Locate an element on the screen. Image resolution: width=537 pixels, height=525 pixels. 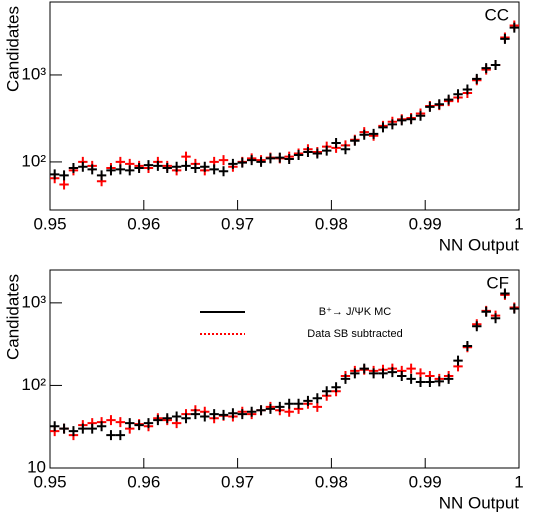
legend-label: B⁺→ J/ΨK MC is located at coordinates (355, 312).